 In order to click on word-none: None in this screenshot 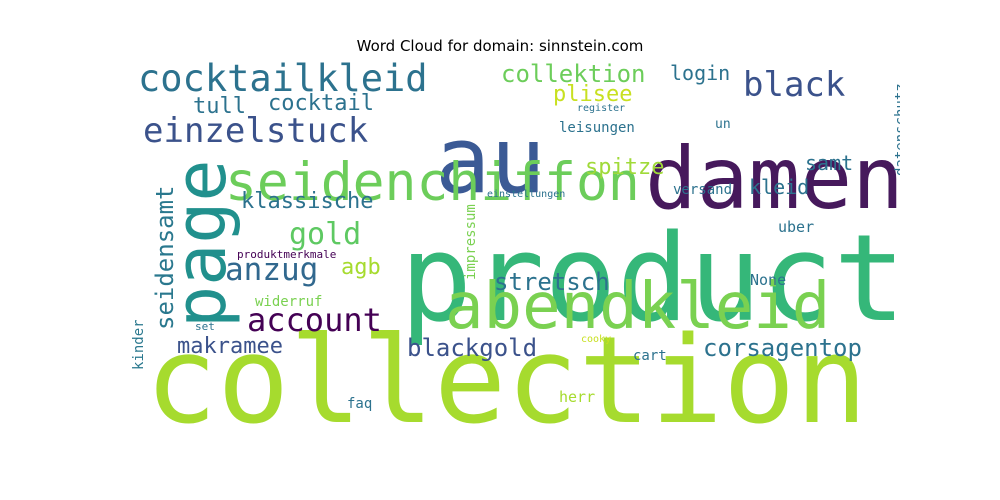, I will do `click(768, 280)`.